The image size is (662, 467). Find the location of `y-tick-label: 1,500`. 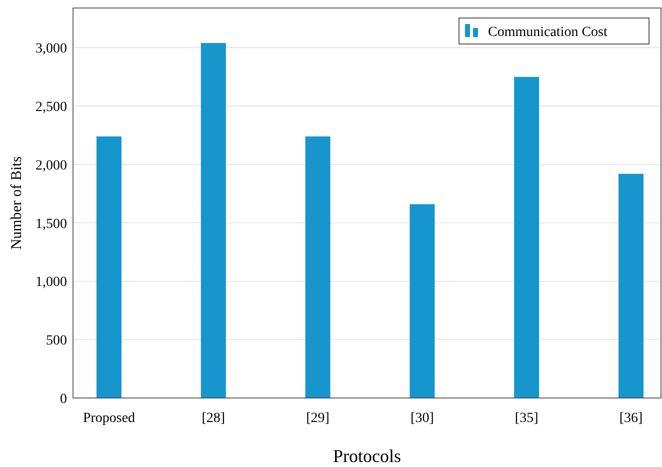

y-tick-label: 1,500 is located at coordinates (51, 224).